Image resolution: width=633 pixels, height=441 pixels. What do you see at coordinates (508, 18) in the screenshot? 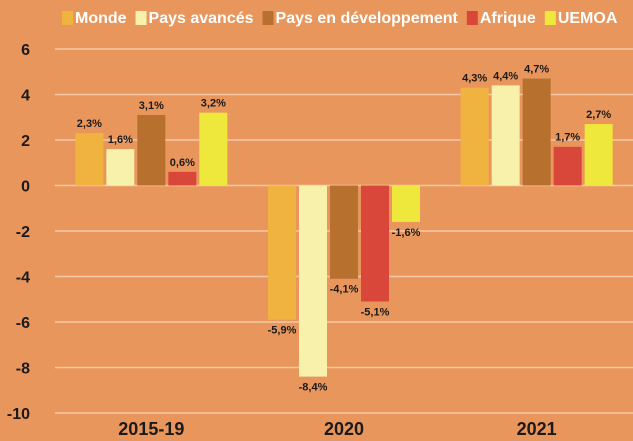
I see `legend-label: Afrique` at bounding box center [508, 18].